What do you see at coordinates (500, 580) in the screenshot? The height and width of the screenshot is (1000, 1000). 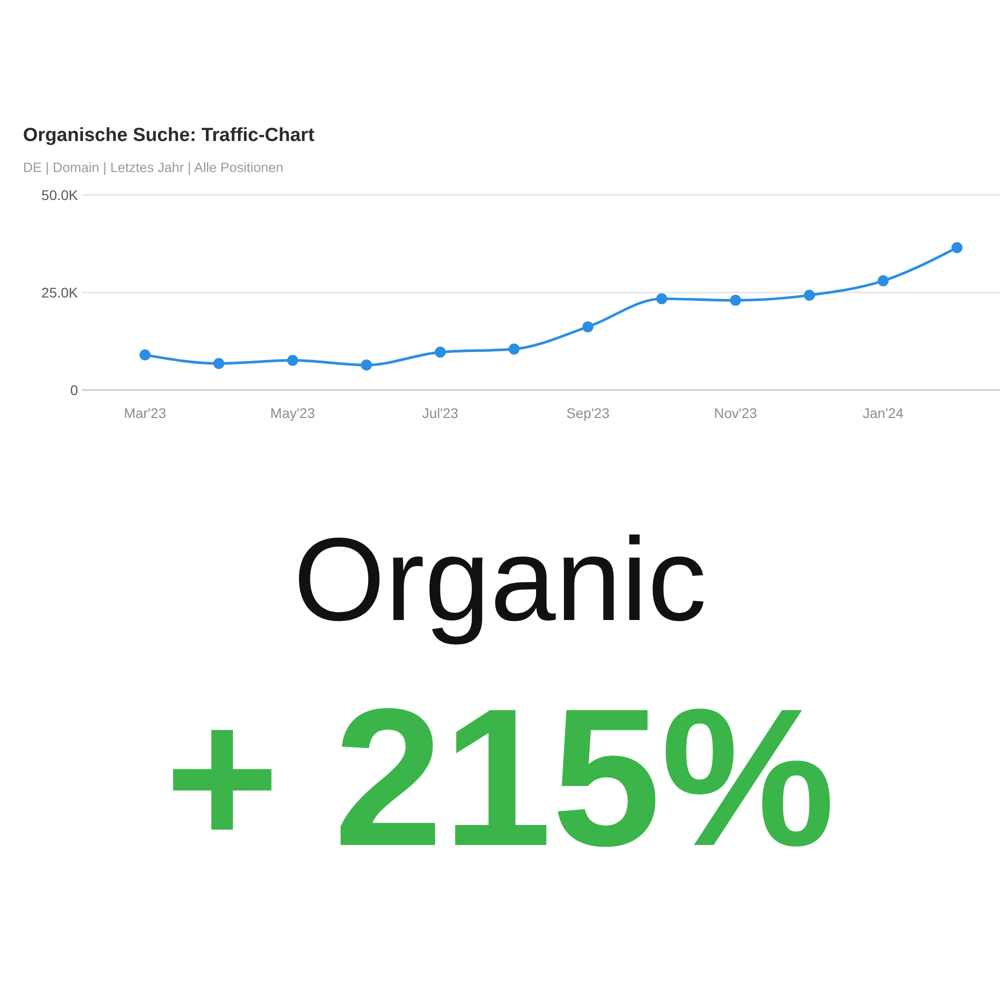 I see `text: Organic` at bounding box center [500, 580].